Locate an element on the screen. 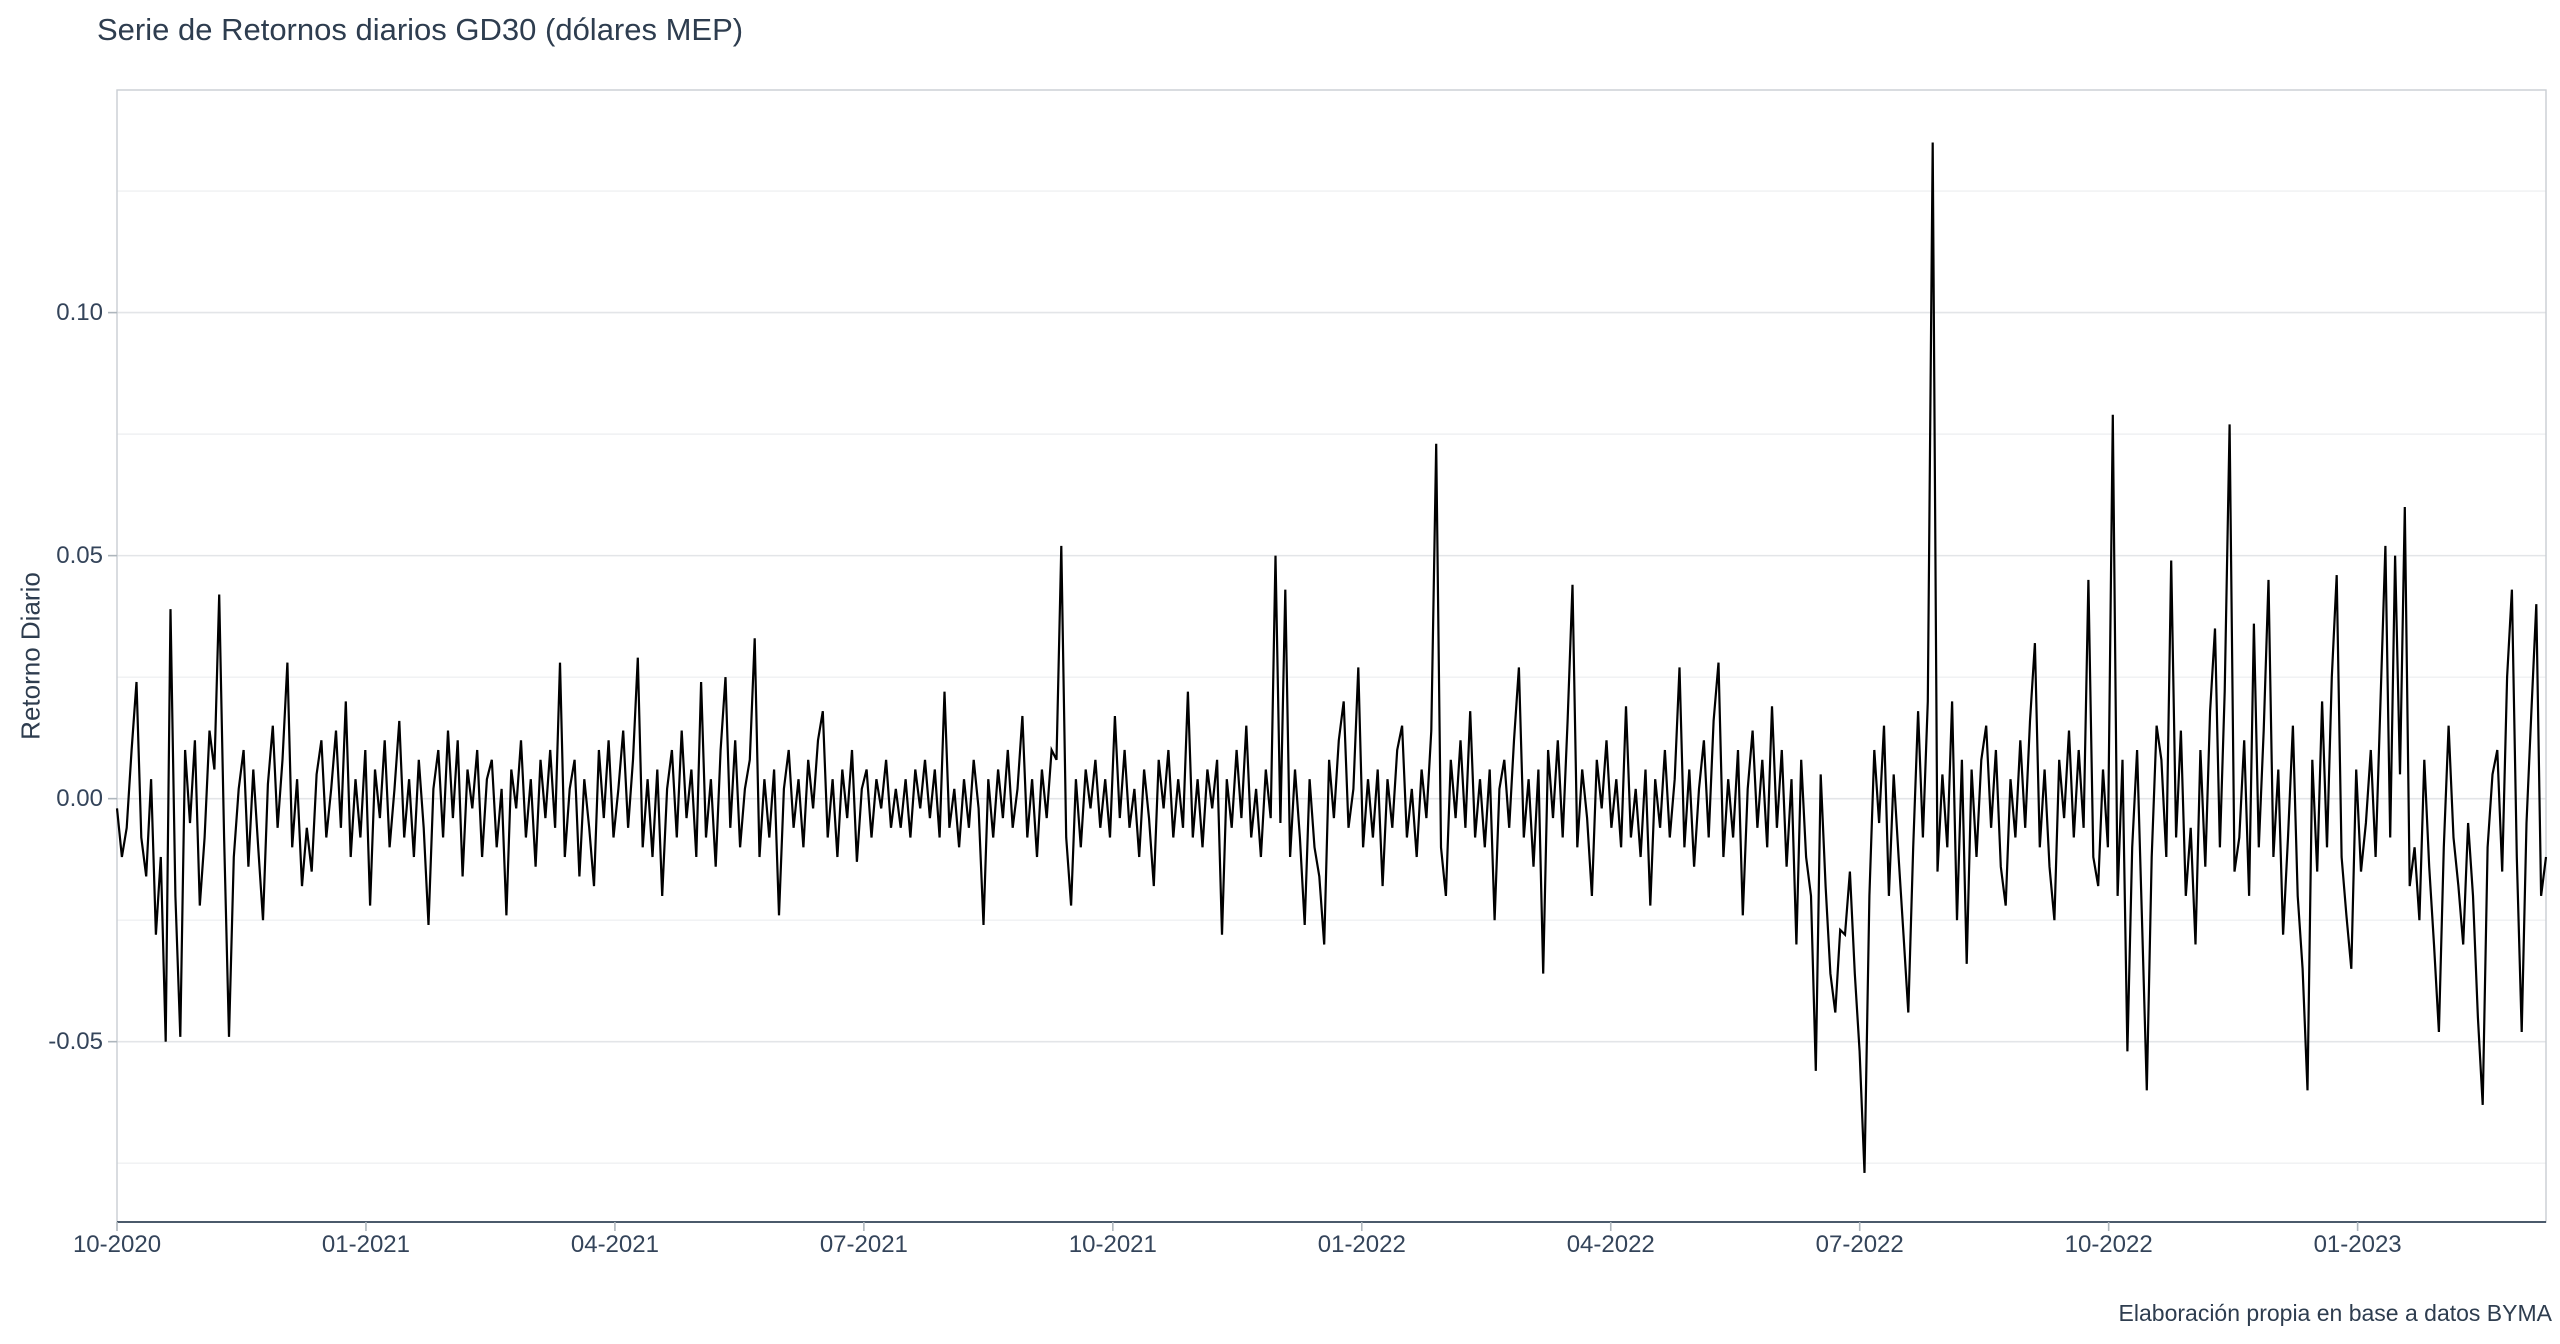 The width and height of the screenshot is (2560, 1344). x-tick-label: 07-2021 is located at coordinates (863, 1244).